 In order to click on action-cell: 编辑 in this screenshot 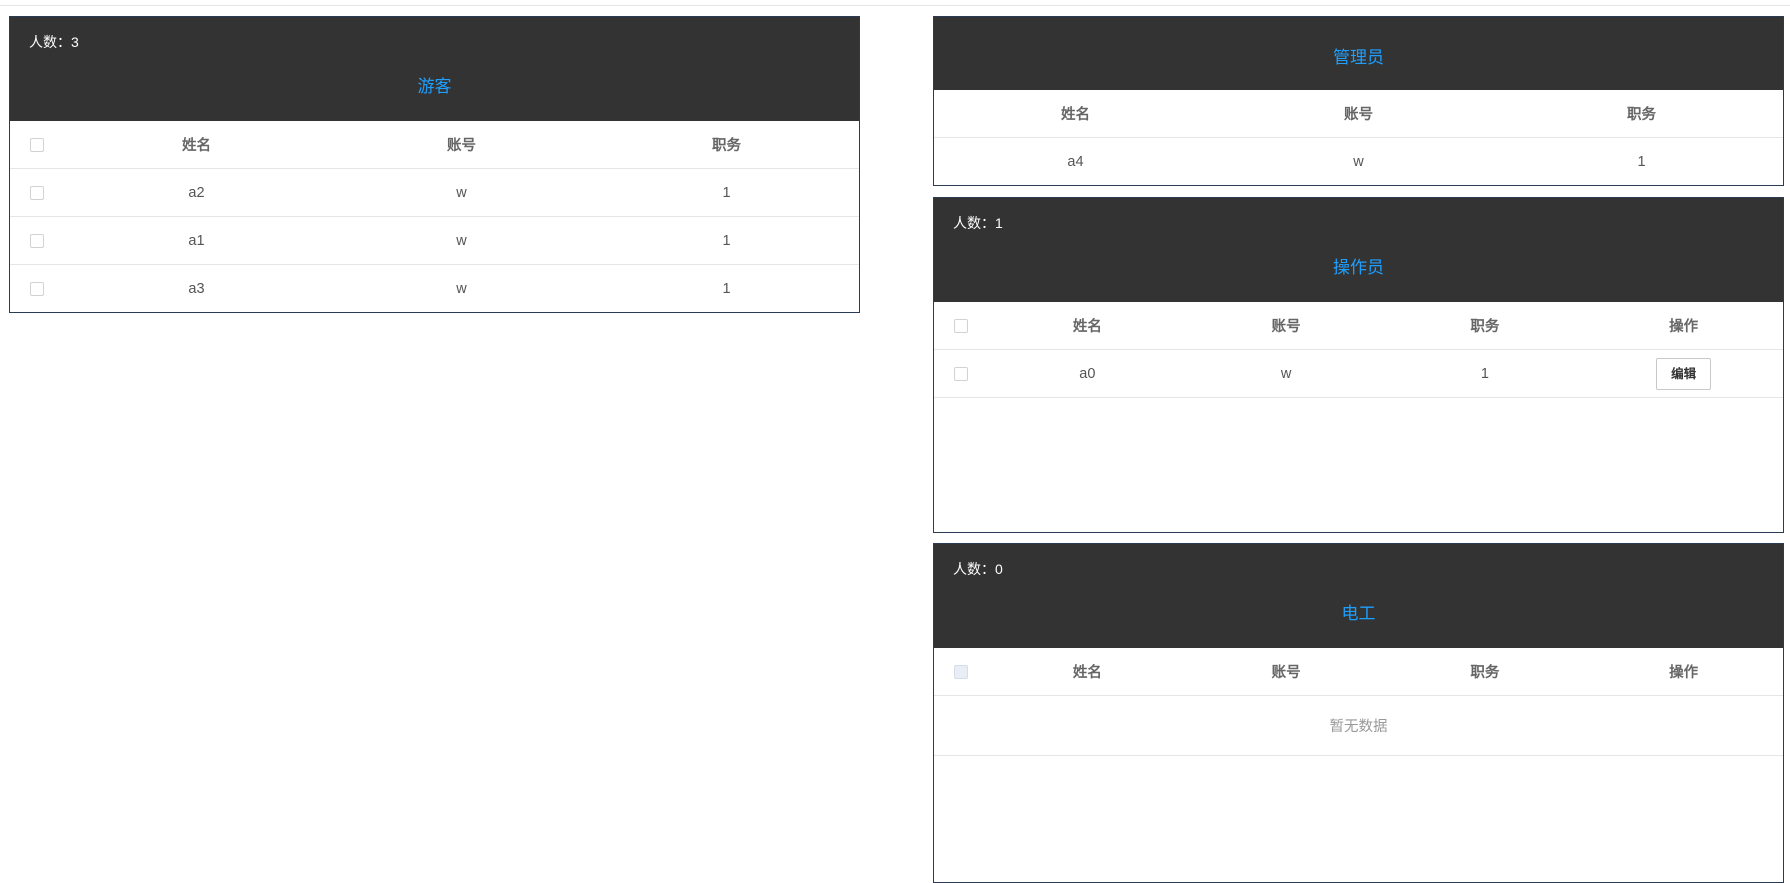, I will do `click(1683, 373)`.